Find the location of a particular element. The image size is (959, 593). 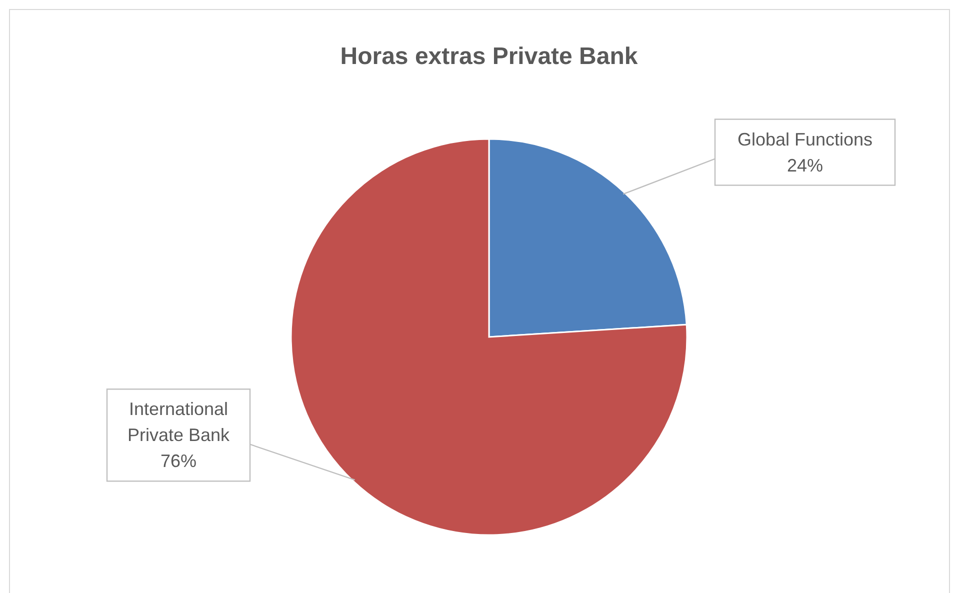

chart-title: Horas extras Private Bank is located at coordinates (489, 56).